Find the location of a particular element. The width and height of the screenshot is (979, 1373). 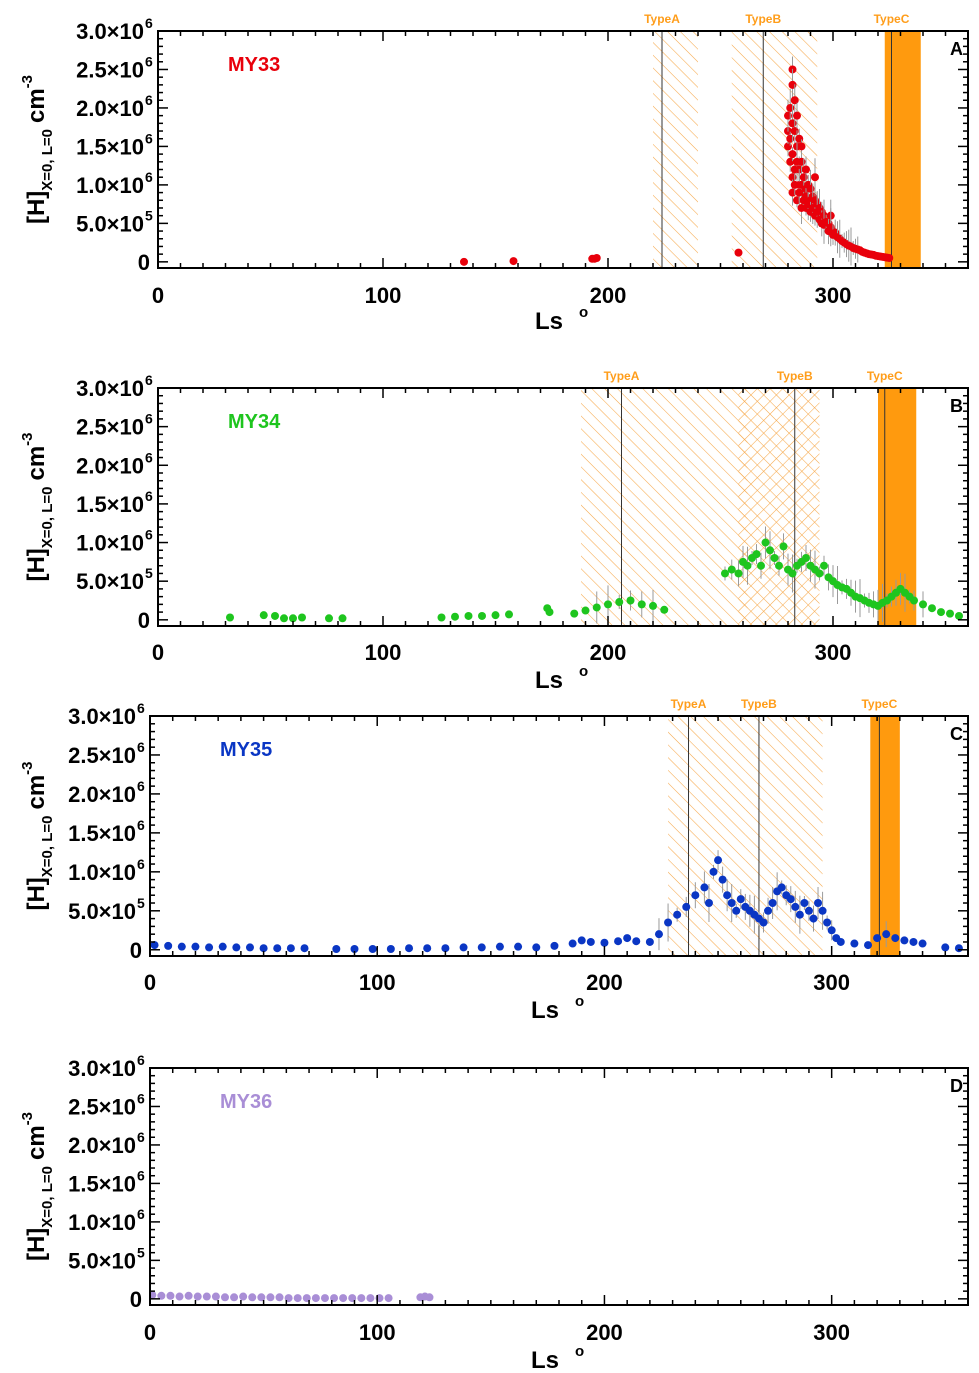

y-tick-label: 1.5×10 is located at coordinates (102, 833).